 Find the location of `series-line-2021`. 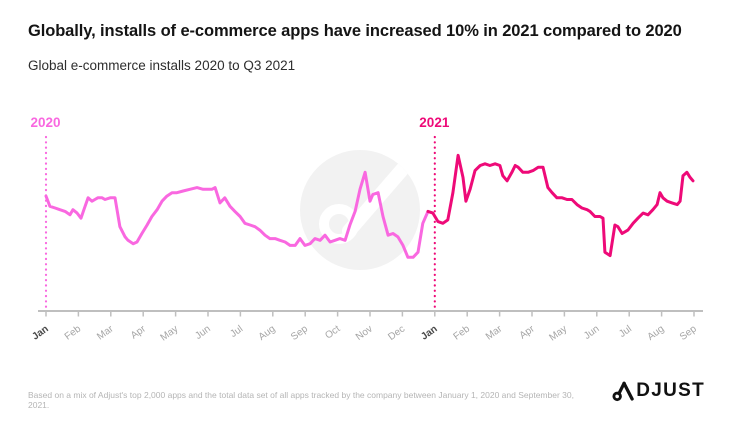

series-line-2021 is located at coordinates (560, 205).